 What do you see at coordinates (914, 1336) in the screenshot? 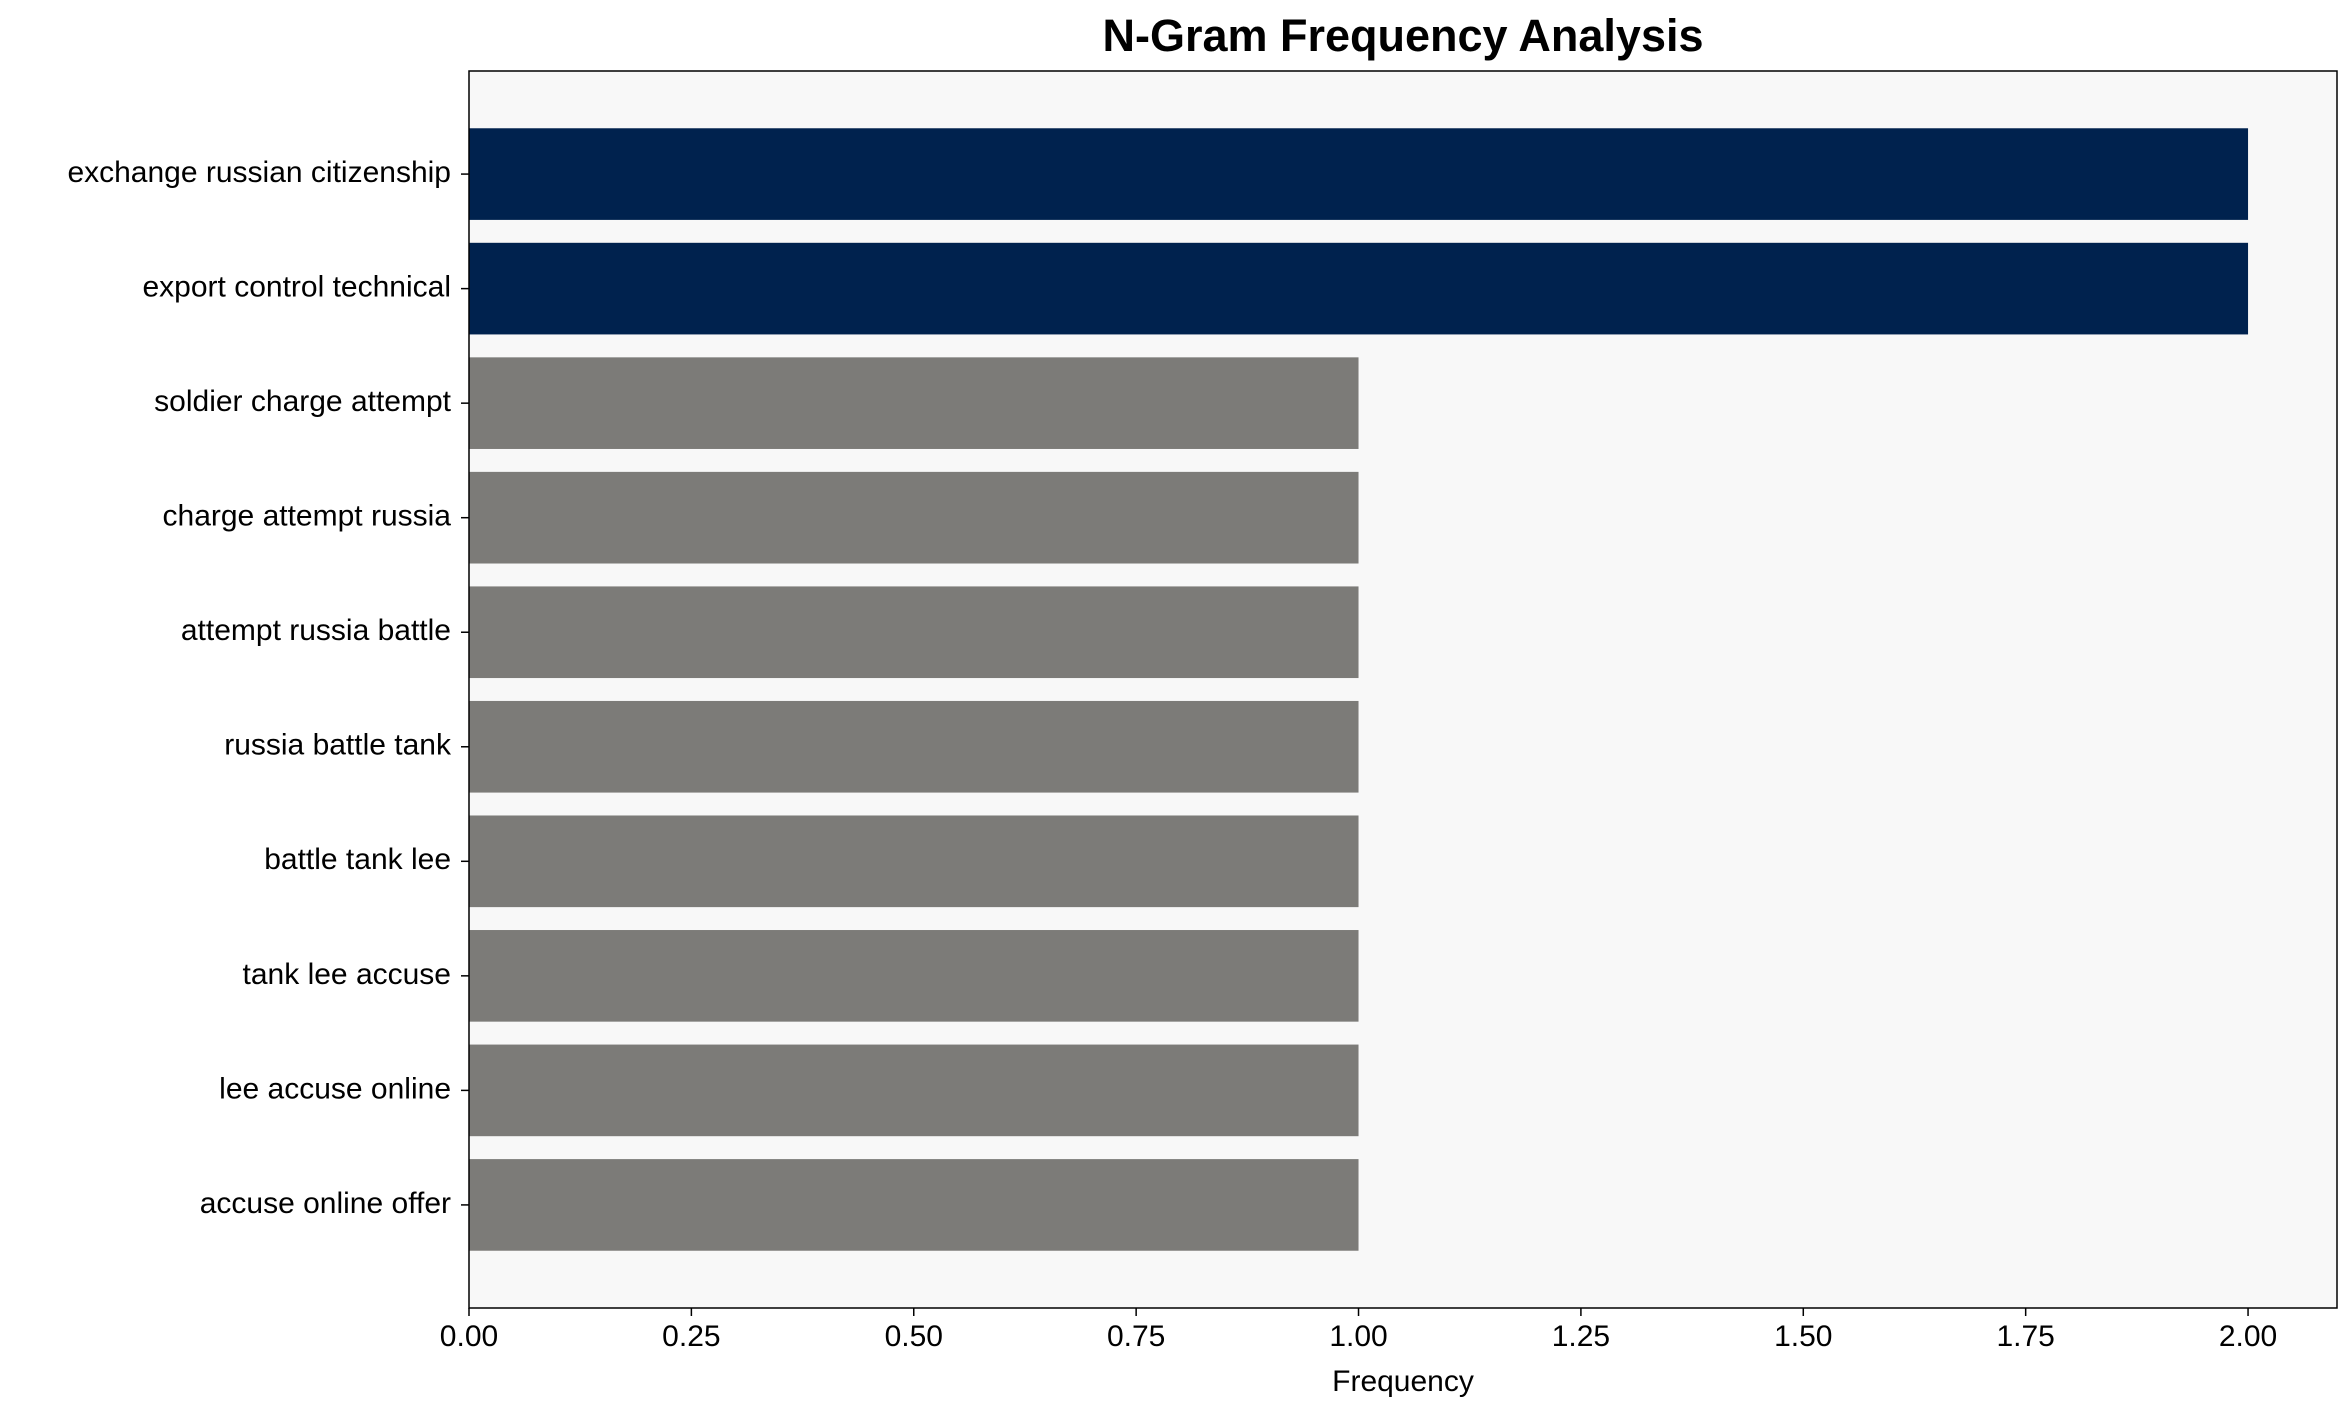
I see `x-tick-label: 0.50` at bounding box center [914, 1336].